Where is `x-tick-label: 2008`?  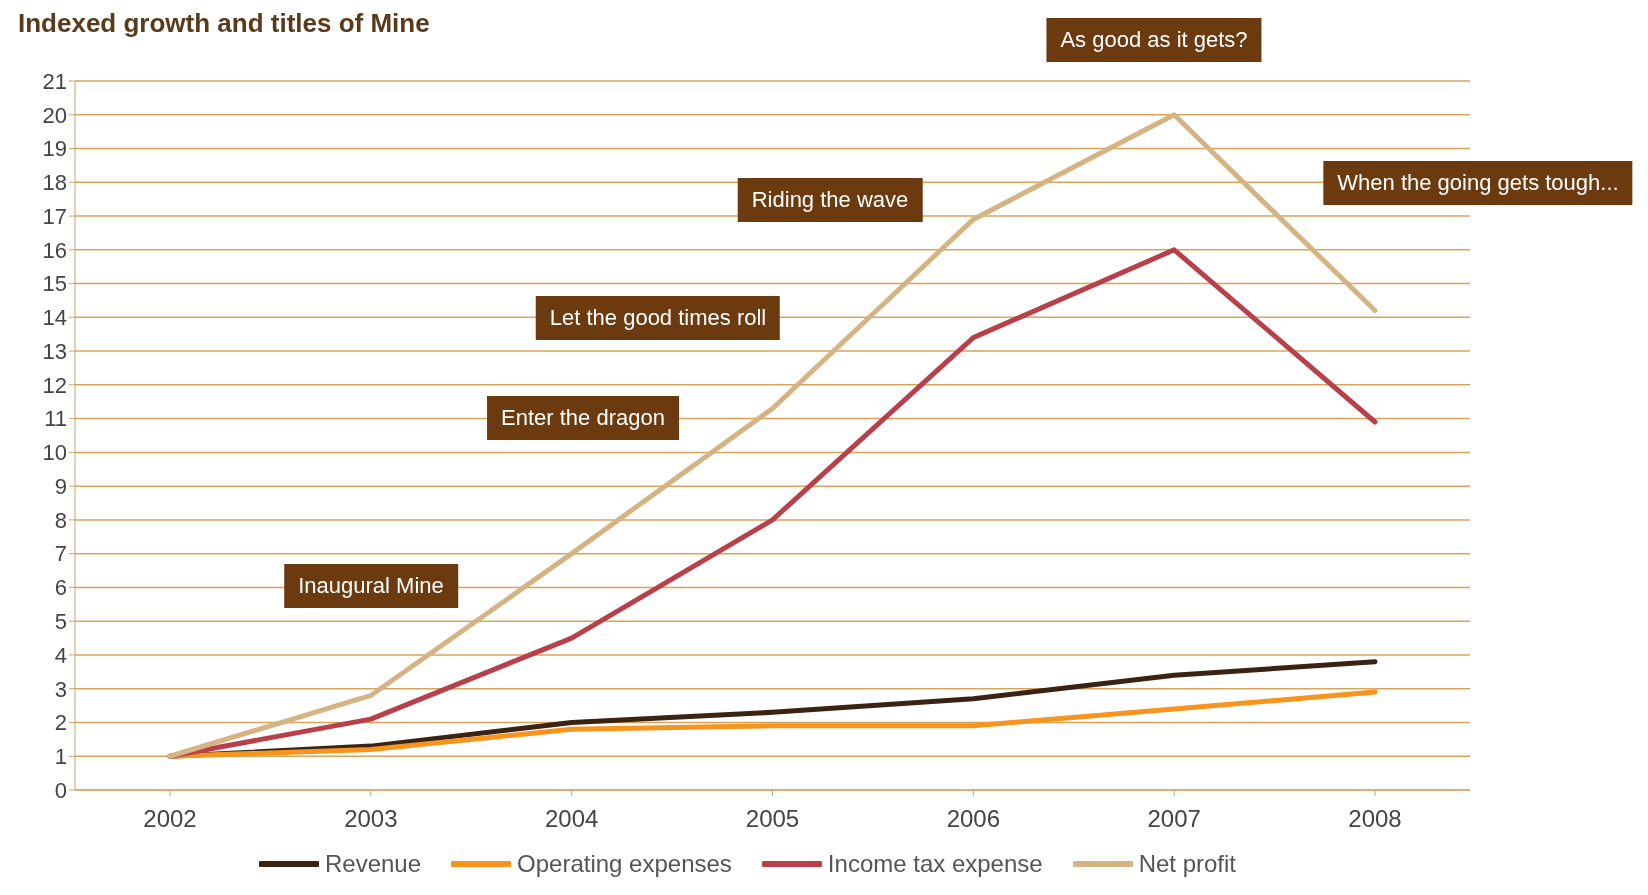
x-tick-label: 2008 is located at coordinates (1375, 819).